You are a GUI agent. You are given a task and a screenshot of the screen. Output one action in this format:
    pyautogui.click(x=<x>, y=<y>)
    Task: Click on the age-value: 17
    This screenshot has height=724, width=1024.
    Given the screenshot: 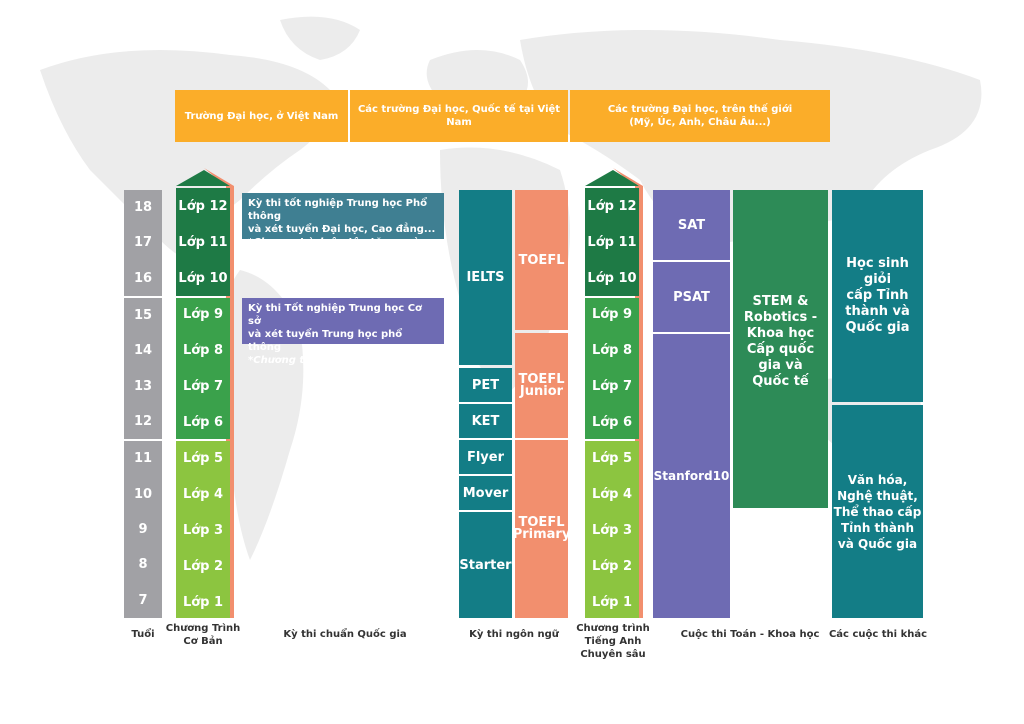 What is the action you would take?
    pyautogui.click(x=143, y=243)
    